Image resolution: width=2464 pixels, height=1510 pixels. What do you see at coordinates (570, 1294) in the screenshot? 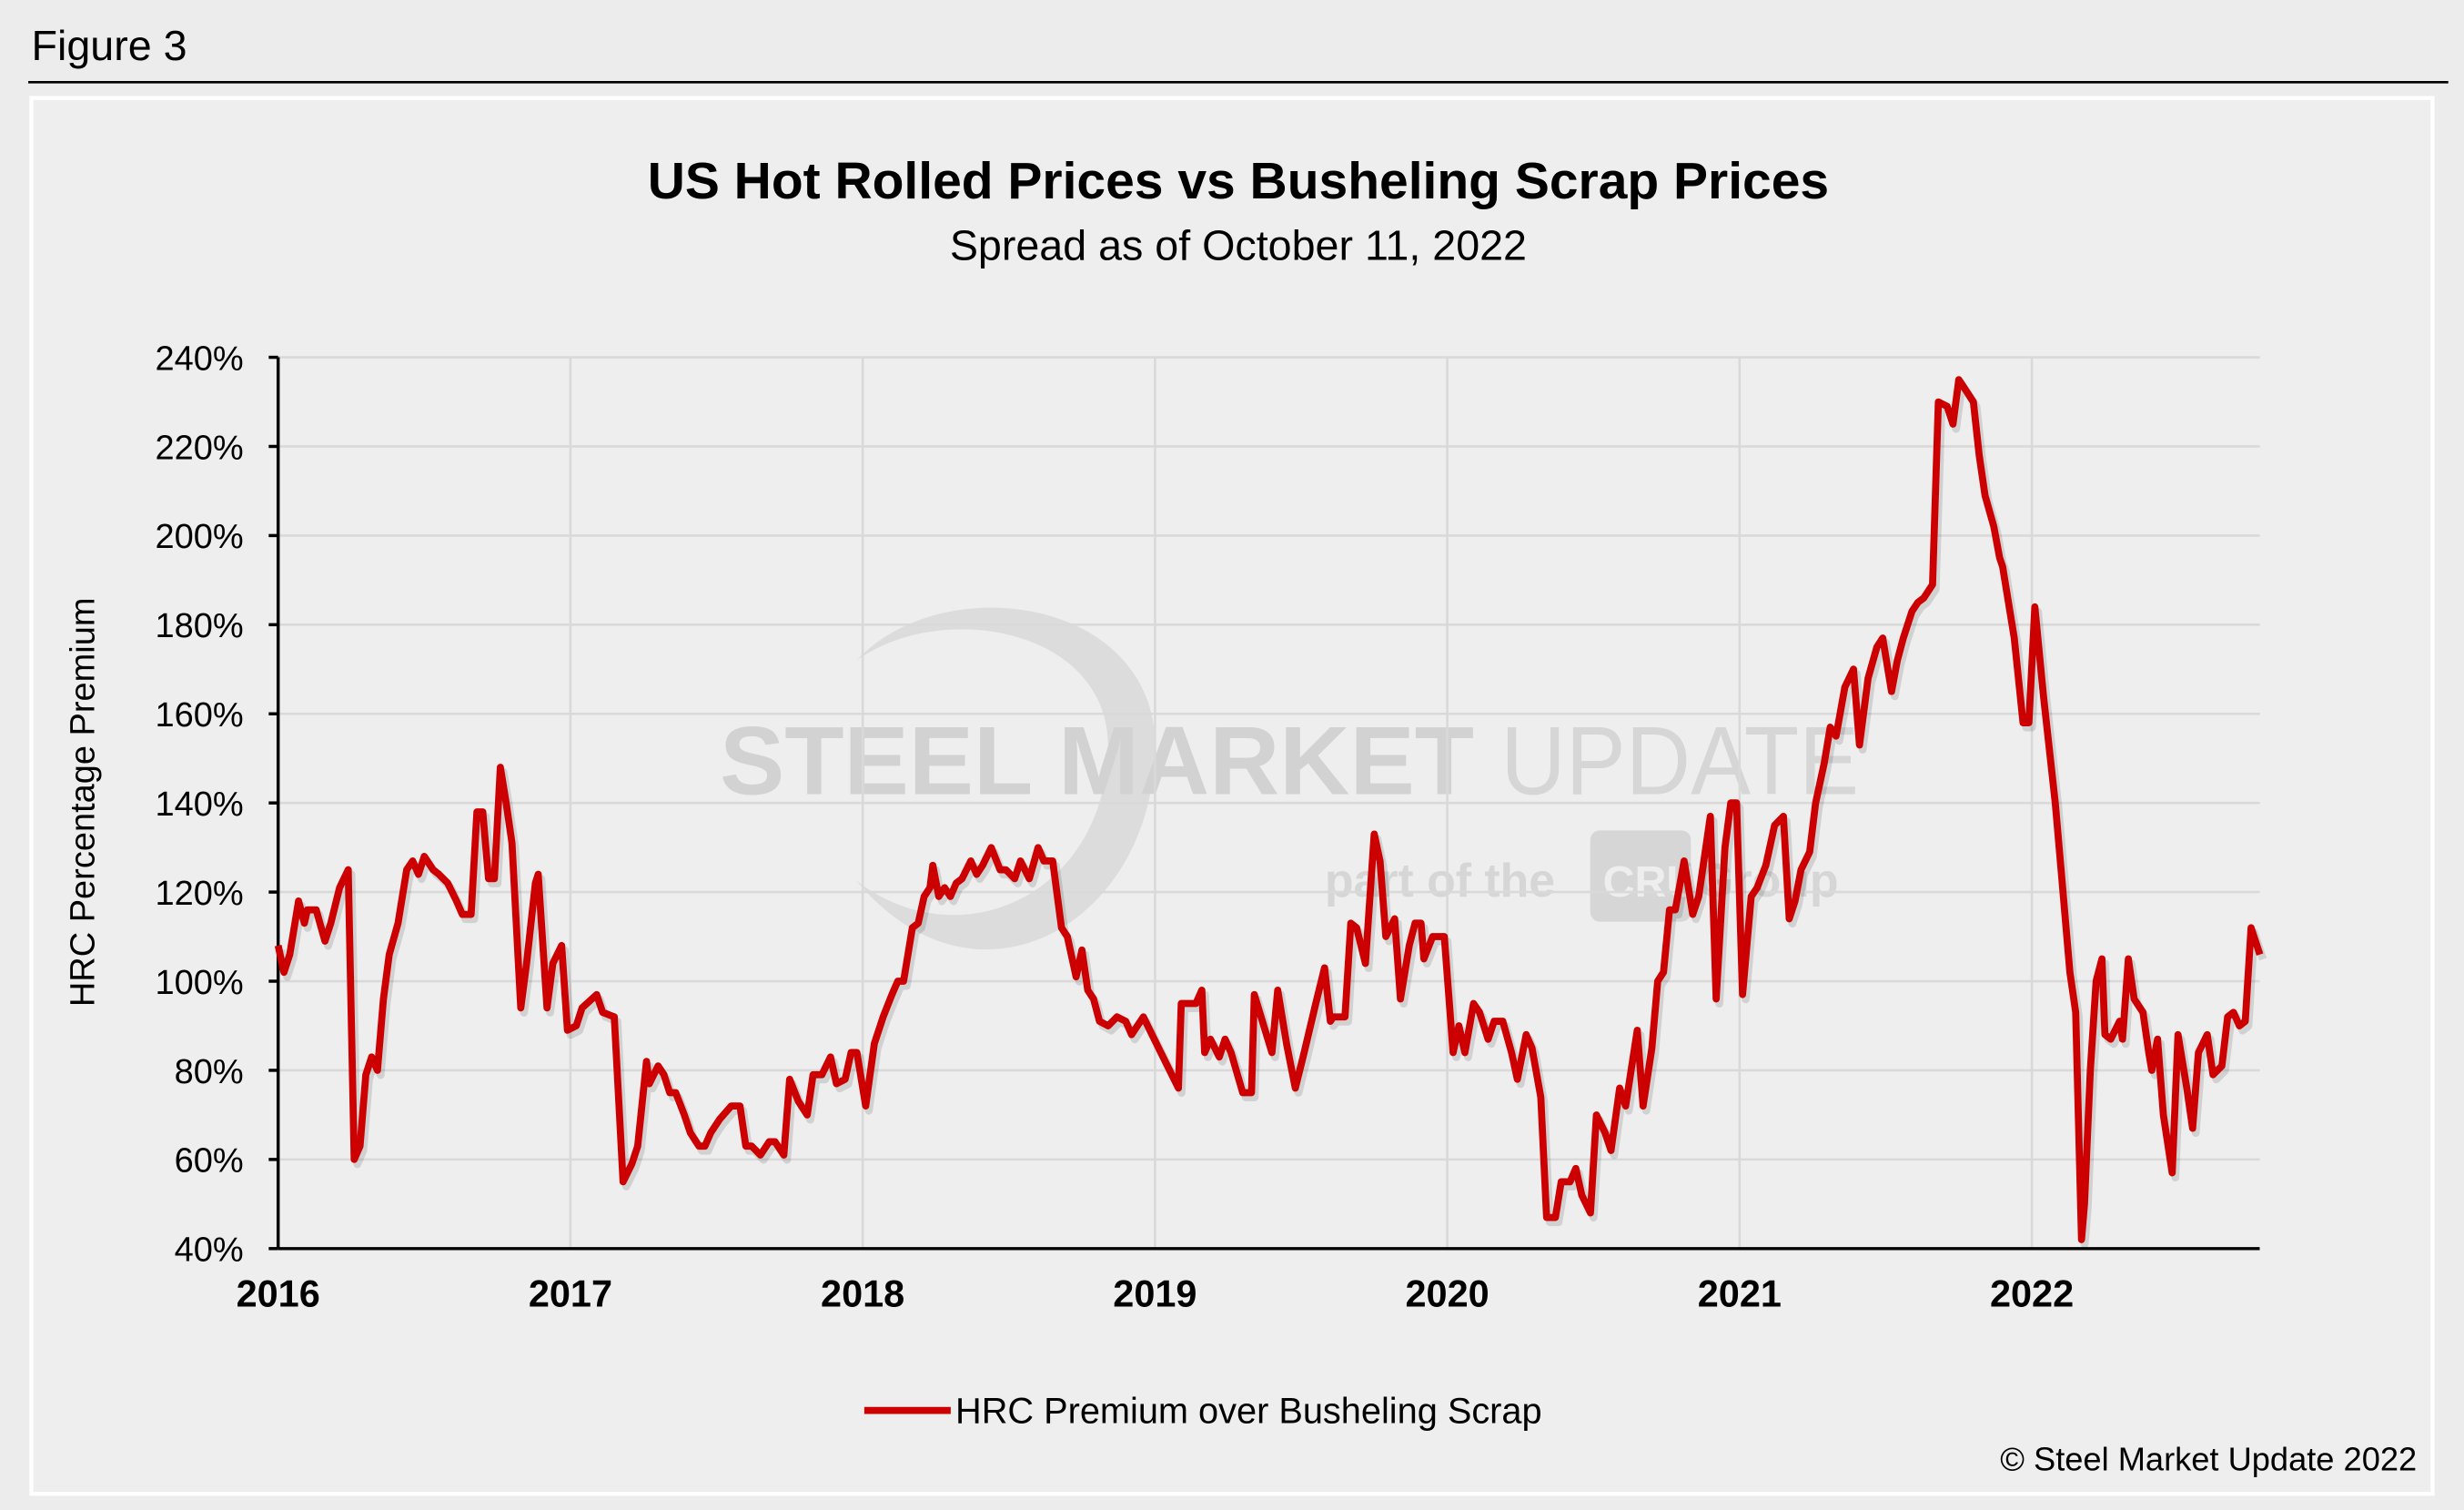
I see `x-tick-label: 2017` at bounding box center [570, 1294].